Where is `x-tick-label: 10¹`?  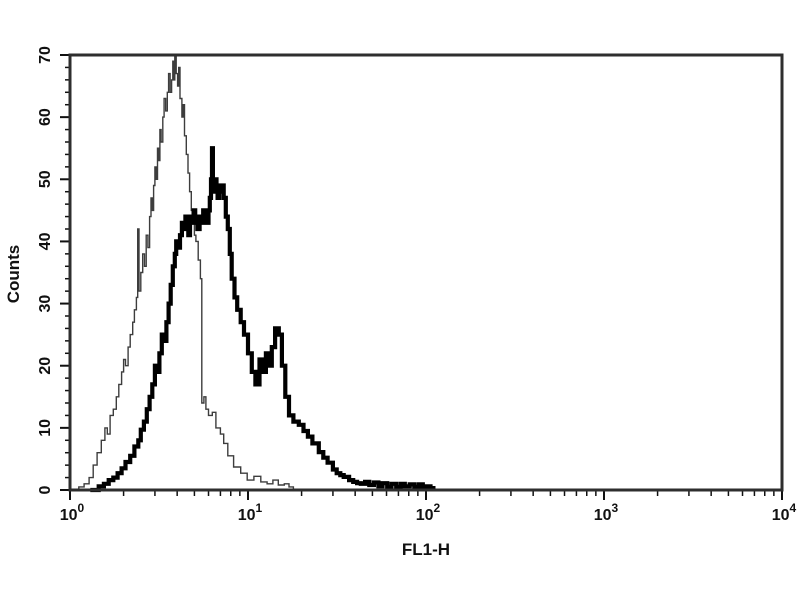
x-tick-label: 10¹ is located at coordinates (250, 512).